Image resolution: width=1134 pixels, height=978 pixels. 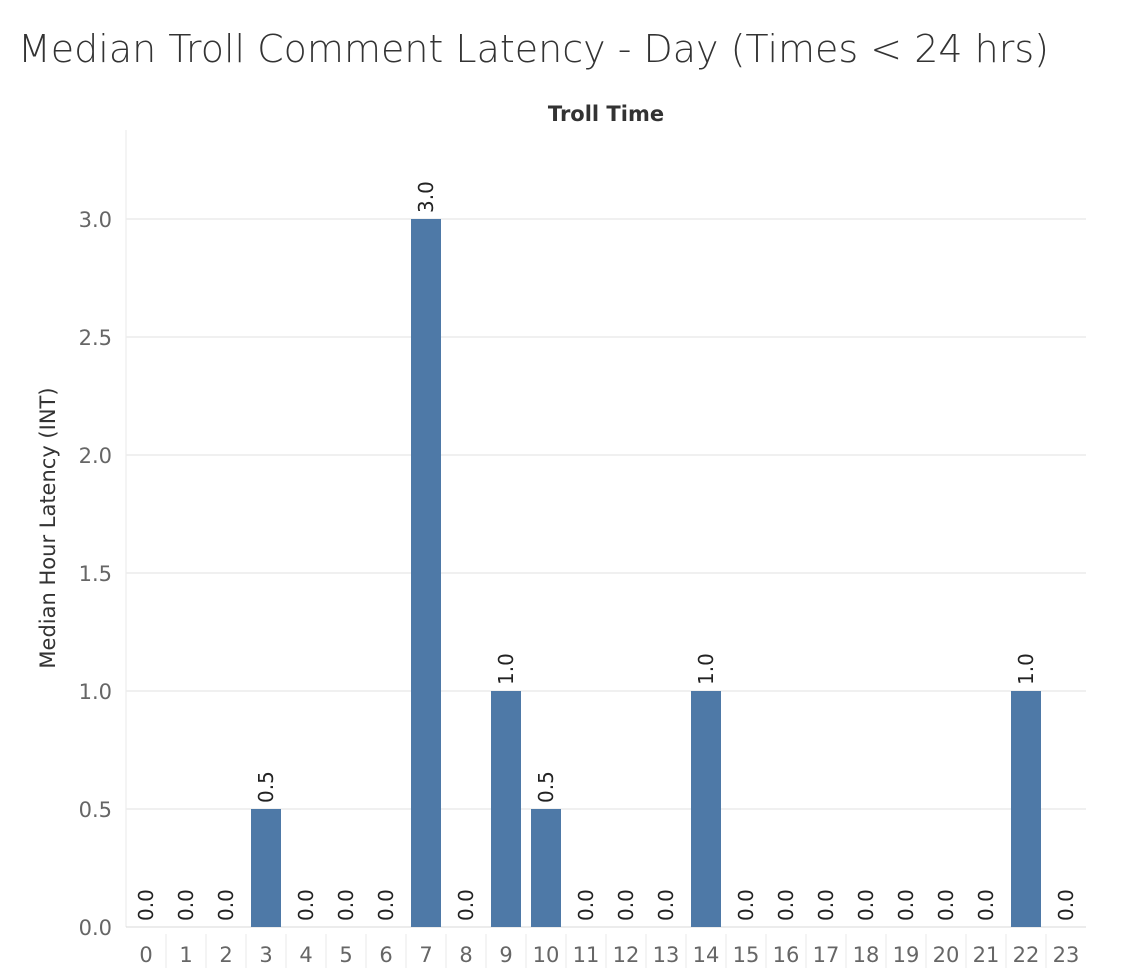 I want to click on data-label-1: 0.0, so click(x=186, y=905).